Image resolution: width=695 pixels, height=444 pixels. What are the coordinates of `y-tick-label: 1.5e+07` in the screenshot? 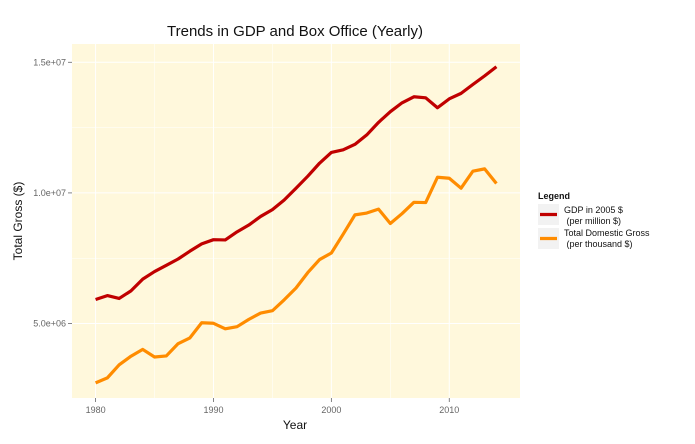 It's located at (49, 62).